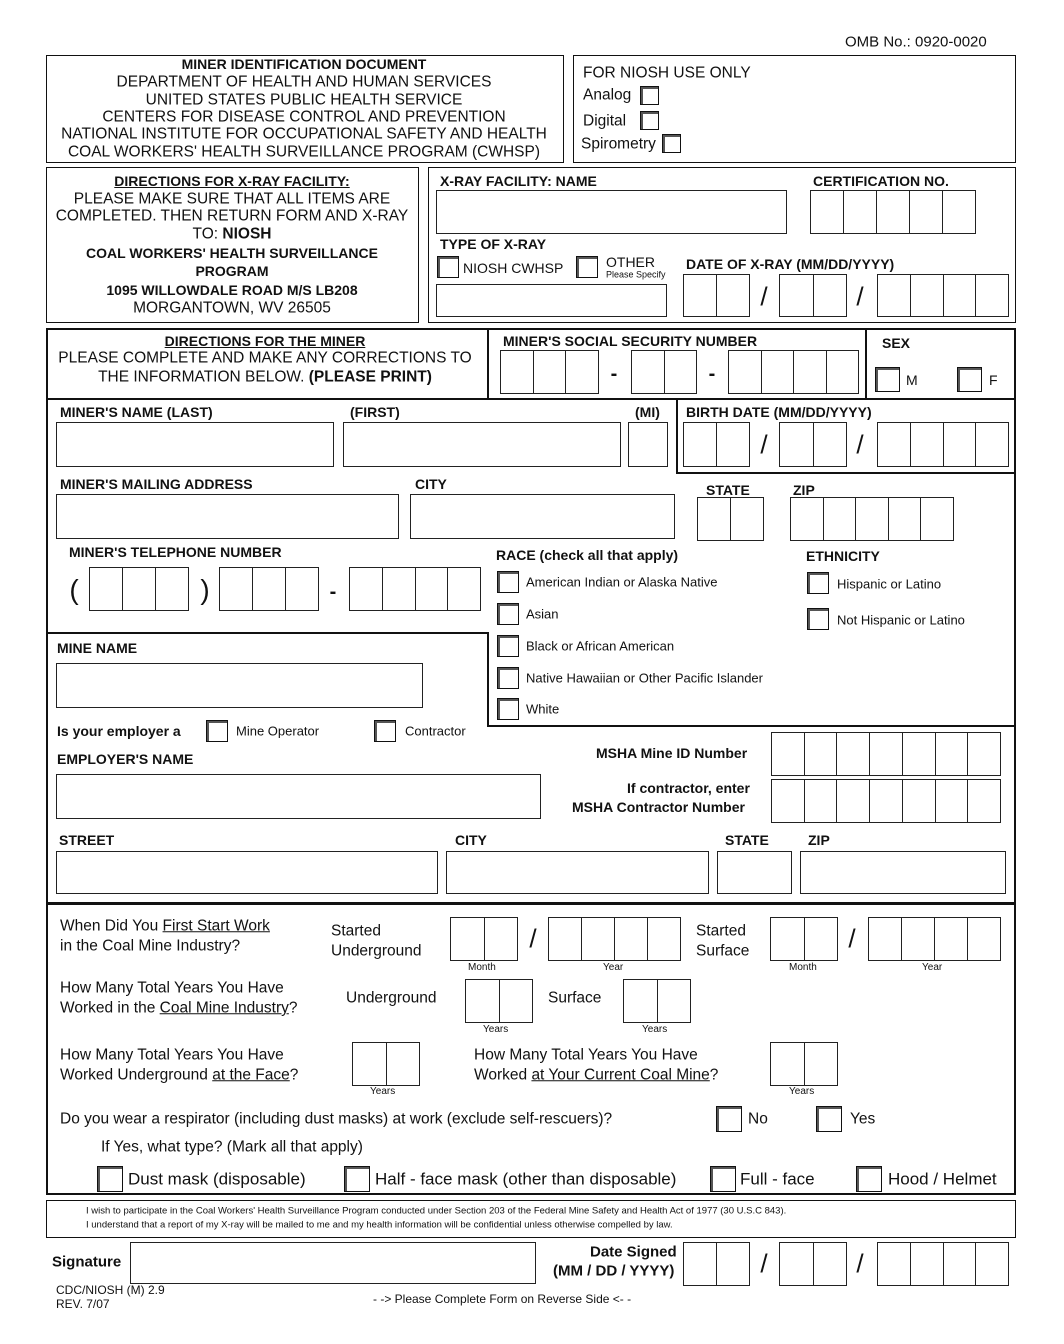 Image resolution: width=1064 pixels, height=1344 pixels. Describe the element at coordinates (448, 267) in the screenshot. I see `niosh-cwhsp-checkbox` at that location.